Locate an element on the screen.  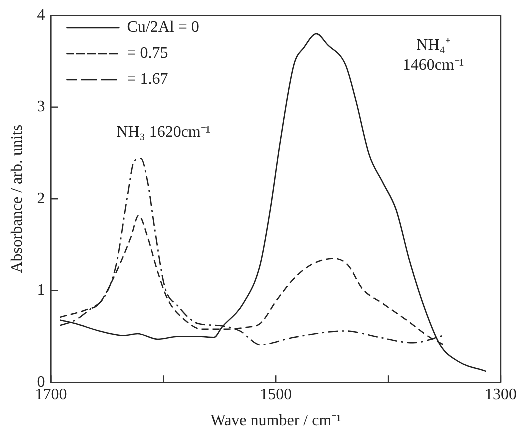
x-axis-title: Wave number / cm⁻¹ is located at coordinates (276, 421).